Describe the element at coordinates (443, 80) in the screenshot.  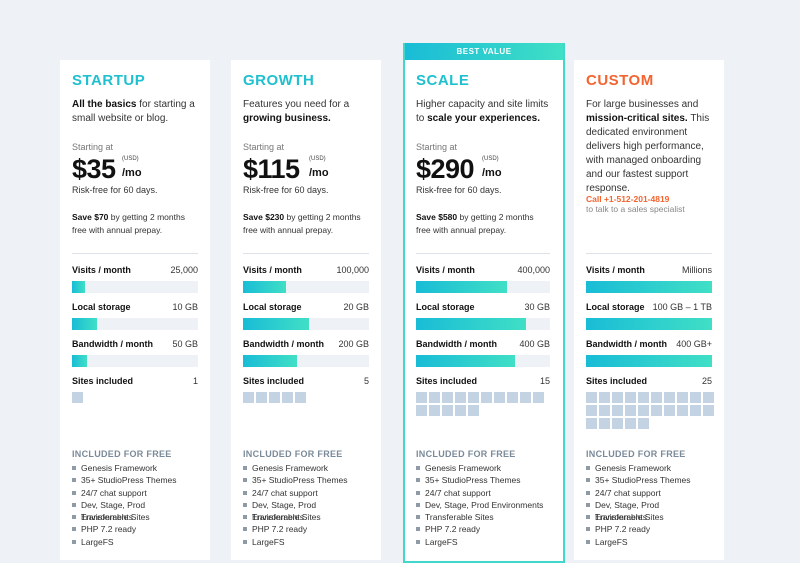
I see `plan-name: SCALE` at that location.